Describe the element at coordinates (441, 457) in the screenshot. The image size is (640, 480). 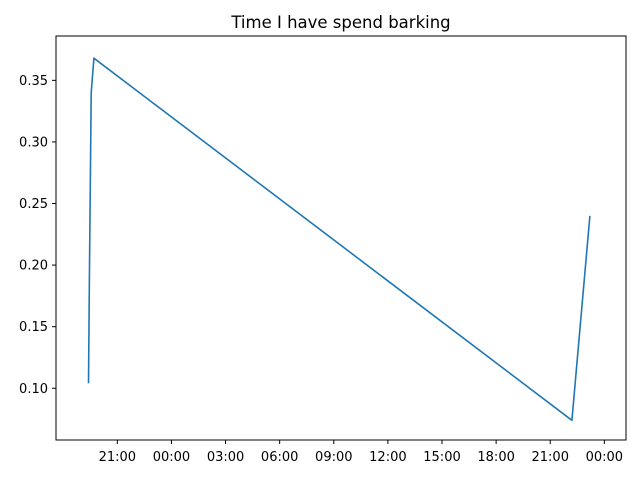
I see `x-tick-label: 15:00` at that location.